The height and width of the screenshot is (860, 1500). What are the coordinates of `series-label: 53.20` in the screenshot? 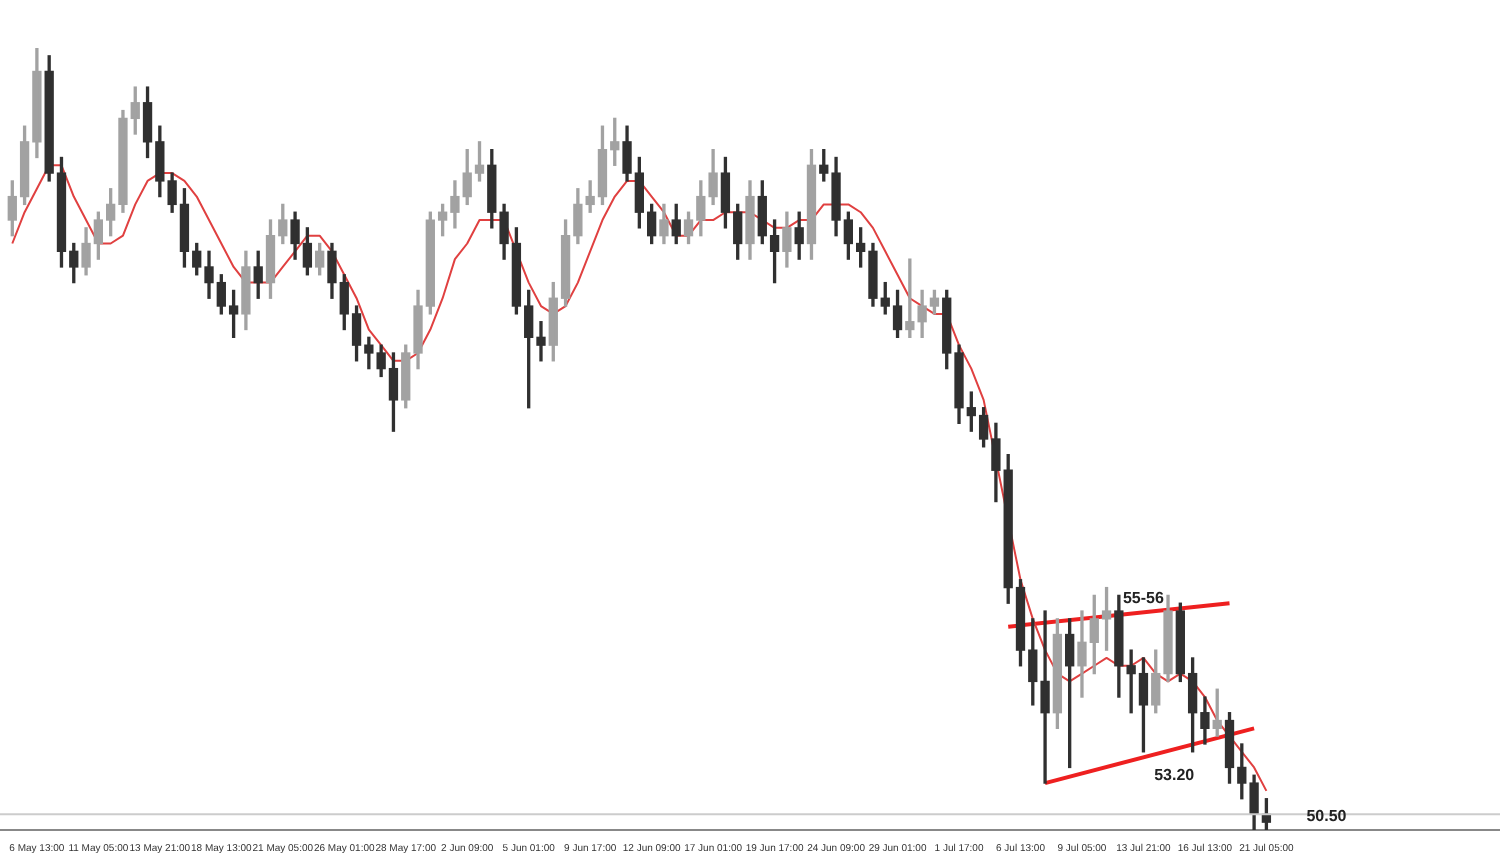 It's located at (1175, 775).